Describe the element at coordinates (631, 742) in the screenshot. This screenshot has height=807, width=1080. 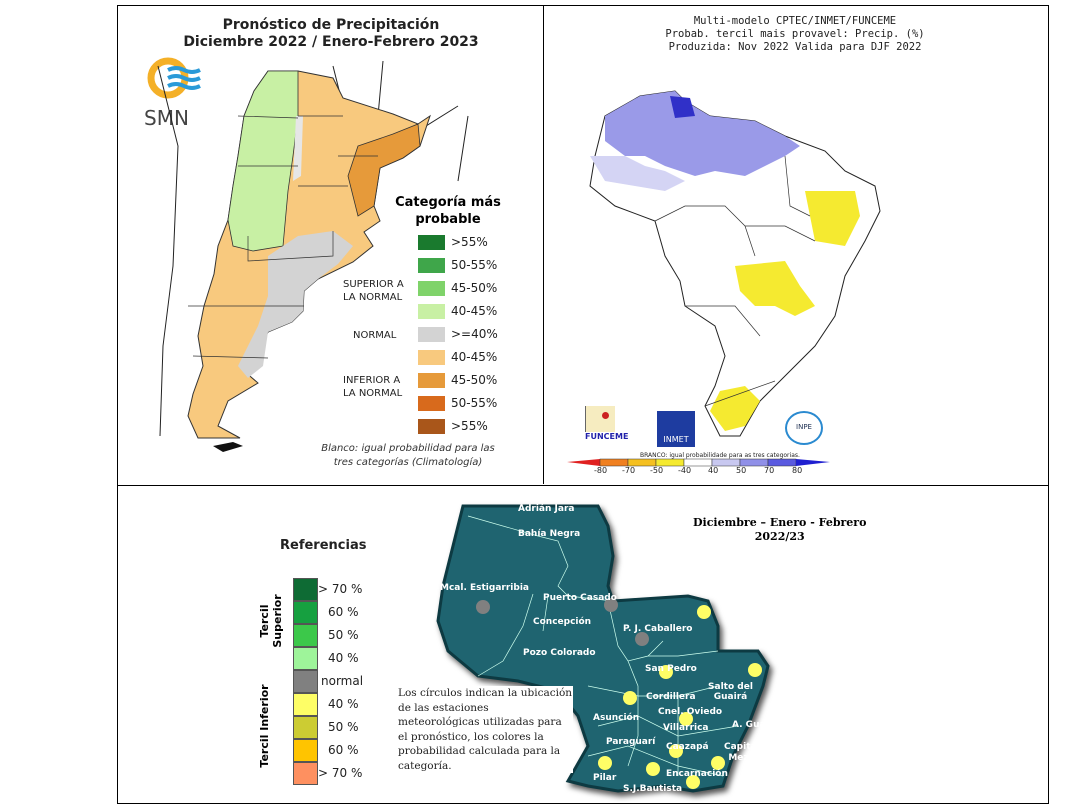
I see `station-label: Paraguarí` at that location.